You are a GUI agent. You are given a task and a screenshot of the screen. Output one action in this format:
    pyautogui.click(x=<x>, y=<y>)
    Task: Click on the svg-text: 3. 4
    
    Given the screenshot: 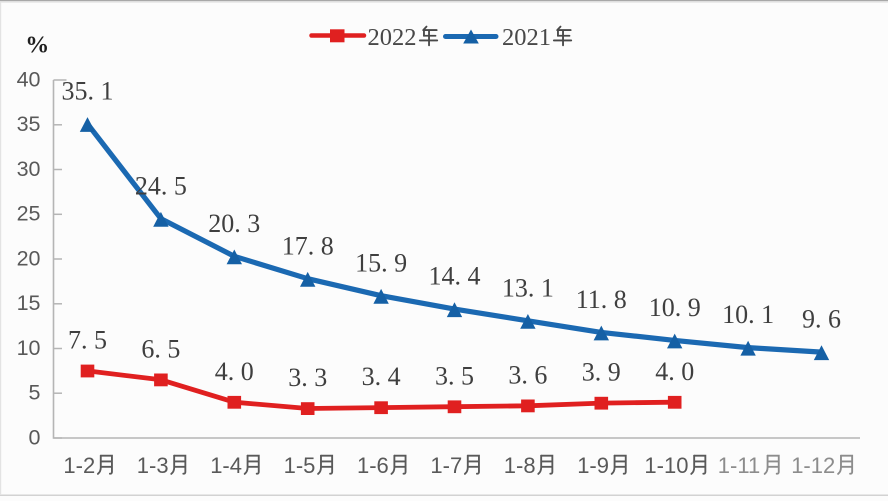 What is the action you would take?
    pyautogui.click(x=381, y=376)
    